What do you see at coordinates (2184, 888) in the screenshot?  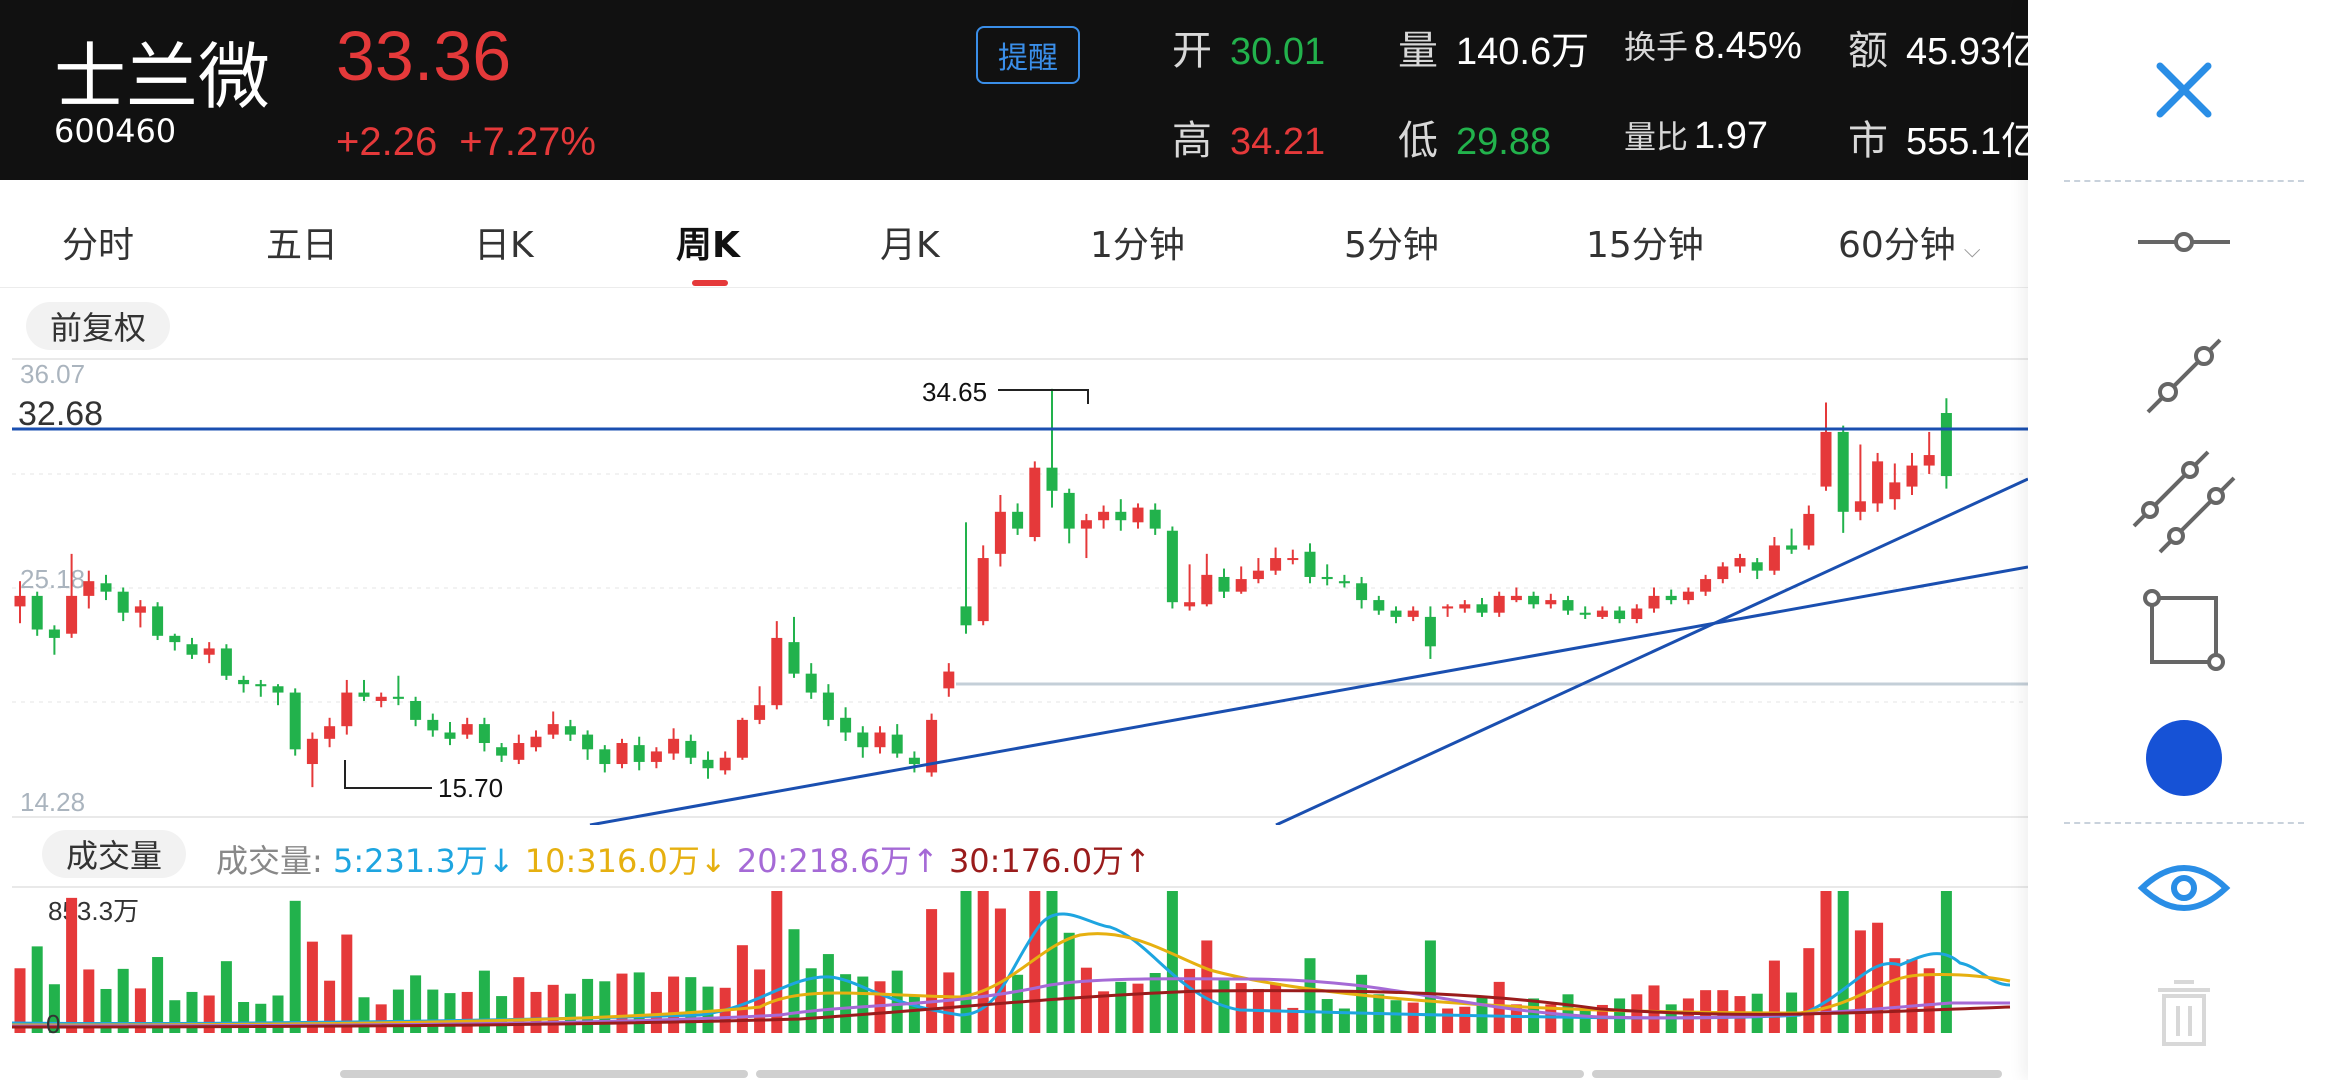 I see `visibility-toggle` at bounding box center [2184, 888].